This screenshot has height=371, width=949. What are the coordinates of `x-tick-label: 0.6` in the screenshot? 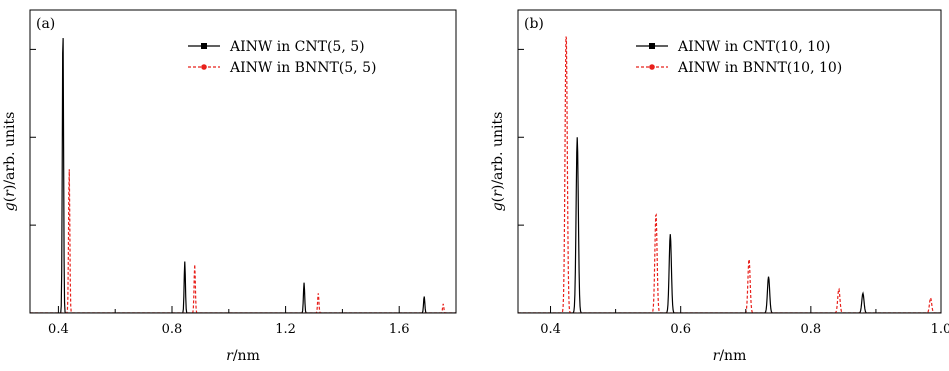 It's located at (680, 329).